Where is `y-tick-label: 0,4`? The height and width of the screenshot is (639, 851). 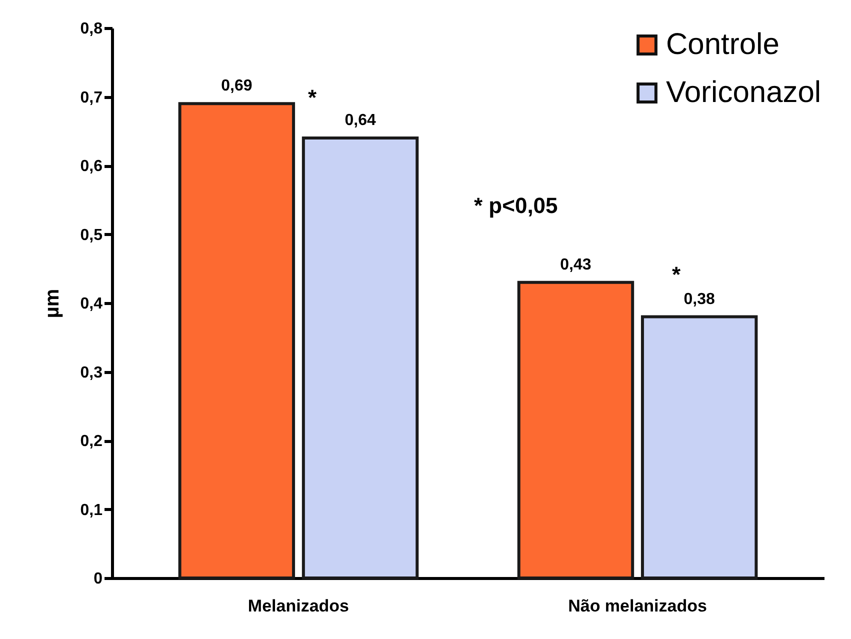 y-tick-label: 0,4 is located at coordinates (91, 304).